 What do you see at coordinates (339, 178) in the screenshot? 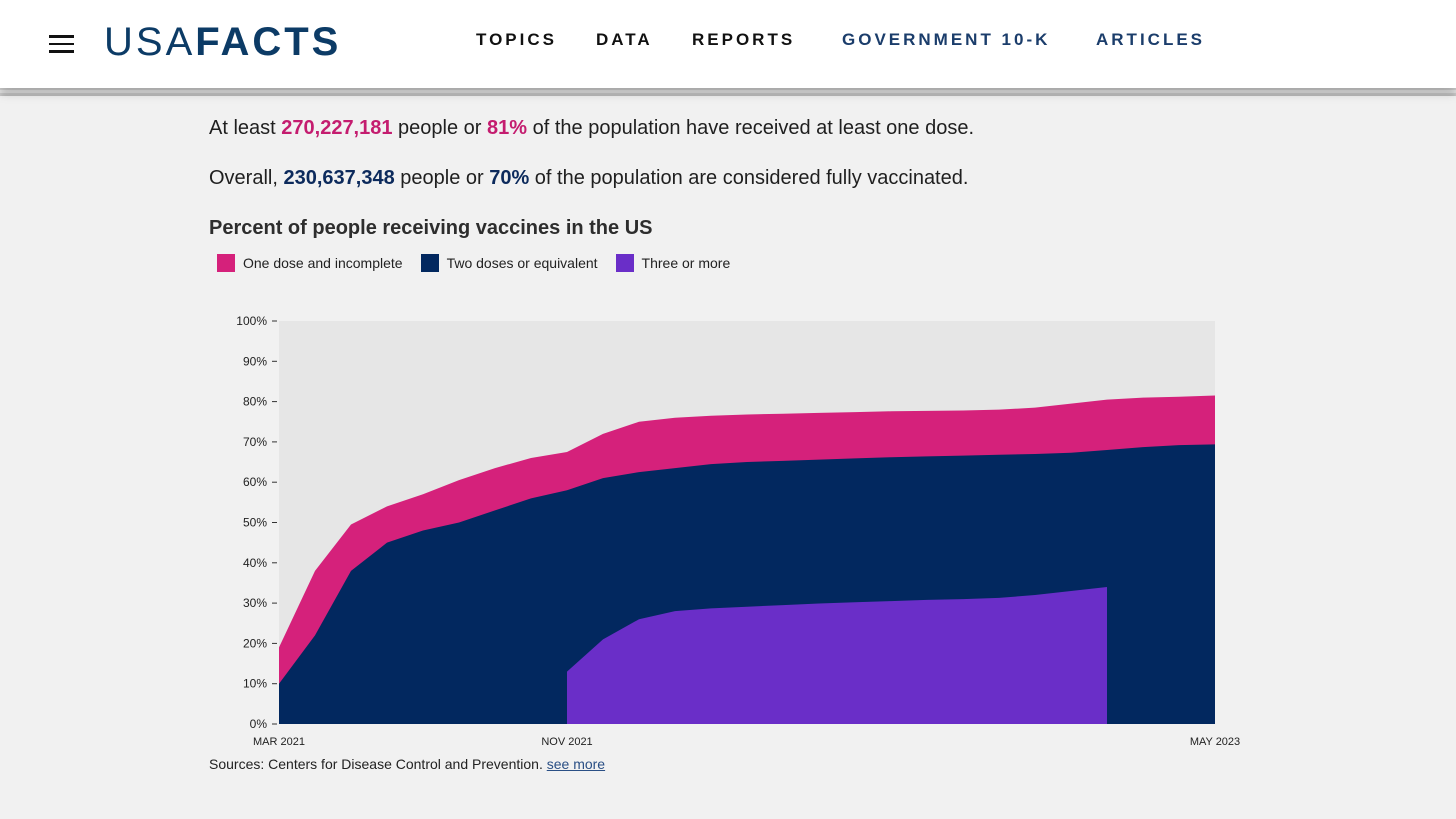
I see `stat2-count: 230,637,348` at bounding box center [339, 178].